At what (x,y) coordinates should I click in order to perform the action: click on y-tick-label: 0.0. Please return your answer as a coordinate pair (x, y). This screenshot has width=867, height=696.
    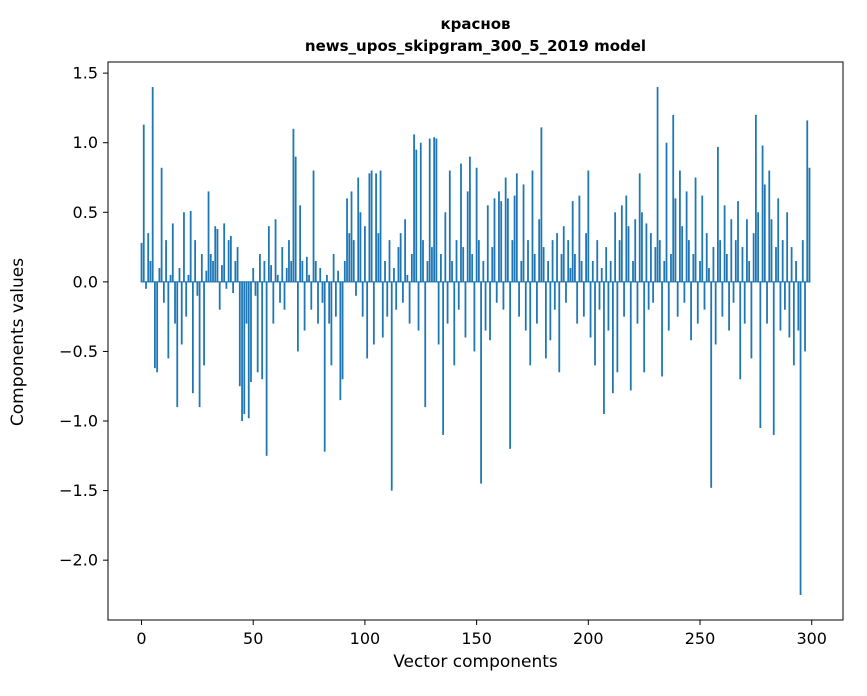
    Looking at the image, I should click on (85, 281).